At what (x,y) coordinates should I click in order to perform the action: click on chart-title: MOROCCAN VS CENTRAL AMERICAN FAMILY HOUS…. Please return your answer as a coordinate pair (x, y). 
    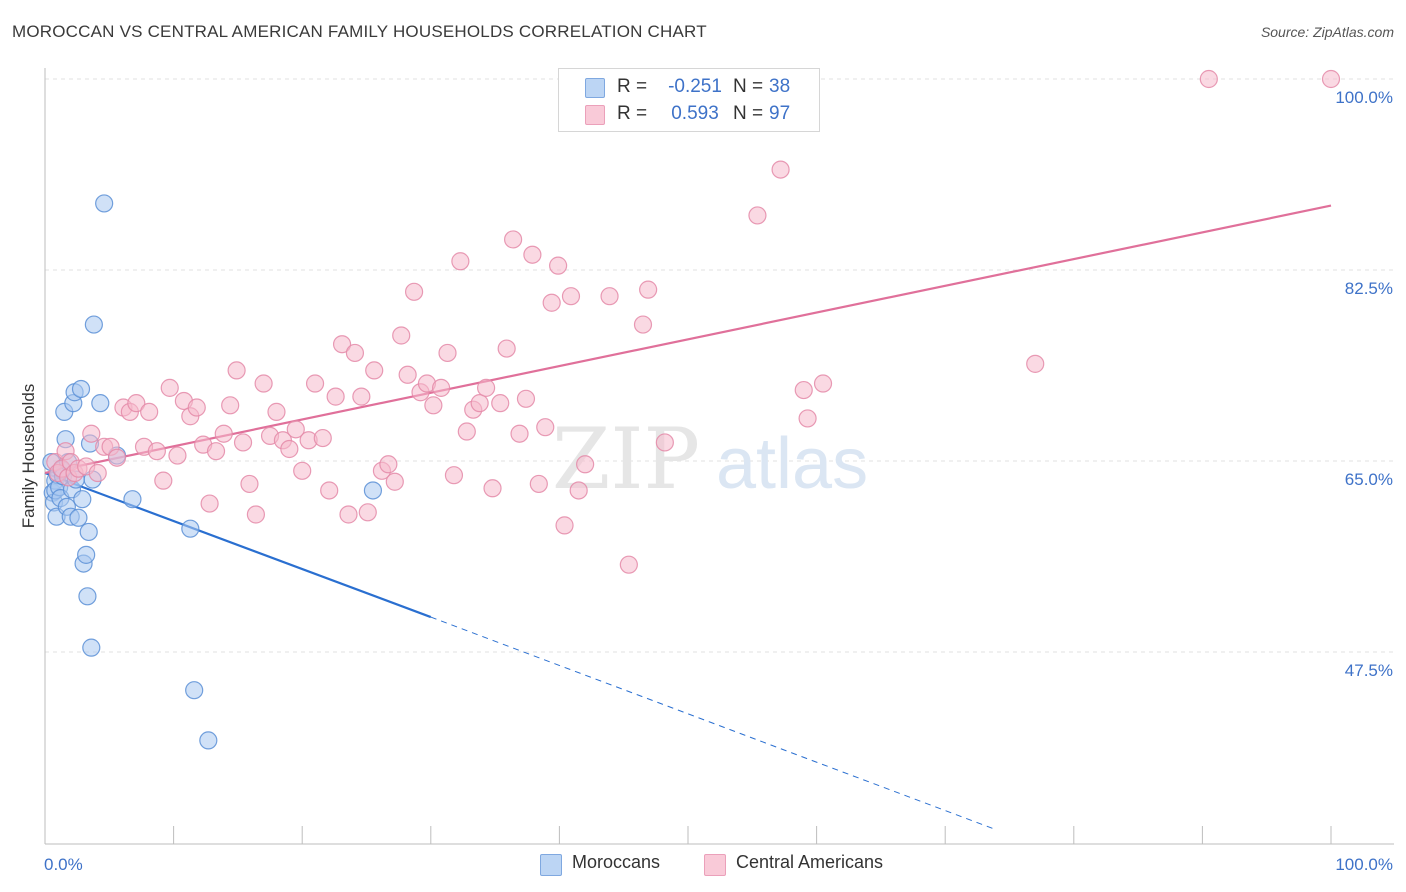
    Looking at the image, I should click on (359, 31).